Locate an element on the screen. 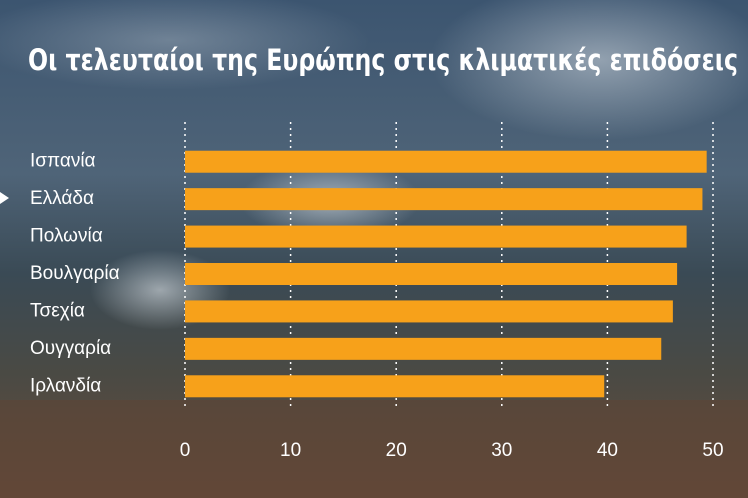 Image resolution: width=748 pixels, height=498 pixels. y-tick-label: Βουλγαρία is located at coordinates (75, 273).